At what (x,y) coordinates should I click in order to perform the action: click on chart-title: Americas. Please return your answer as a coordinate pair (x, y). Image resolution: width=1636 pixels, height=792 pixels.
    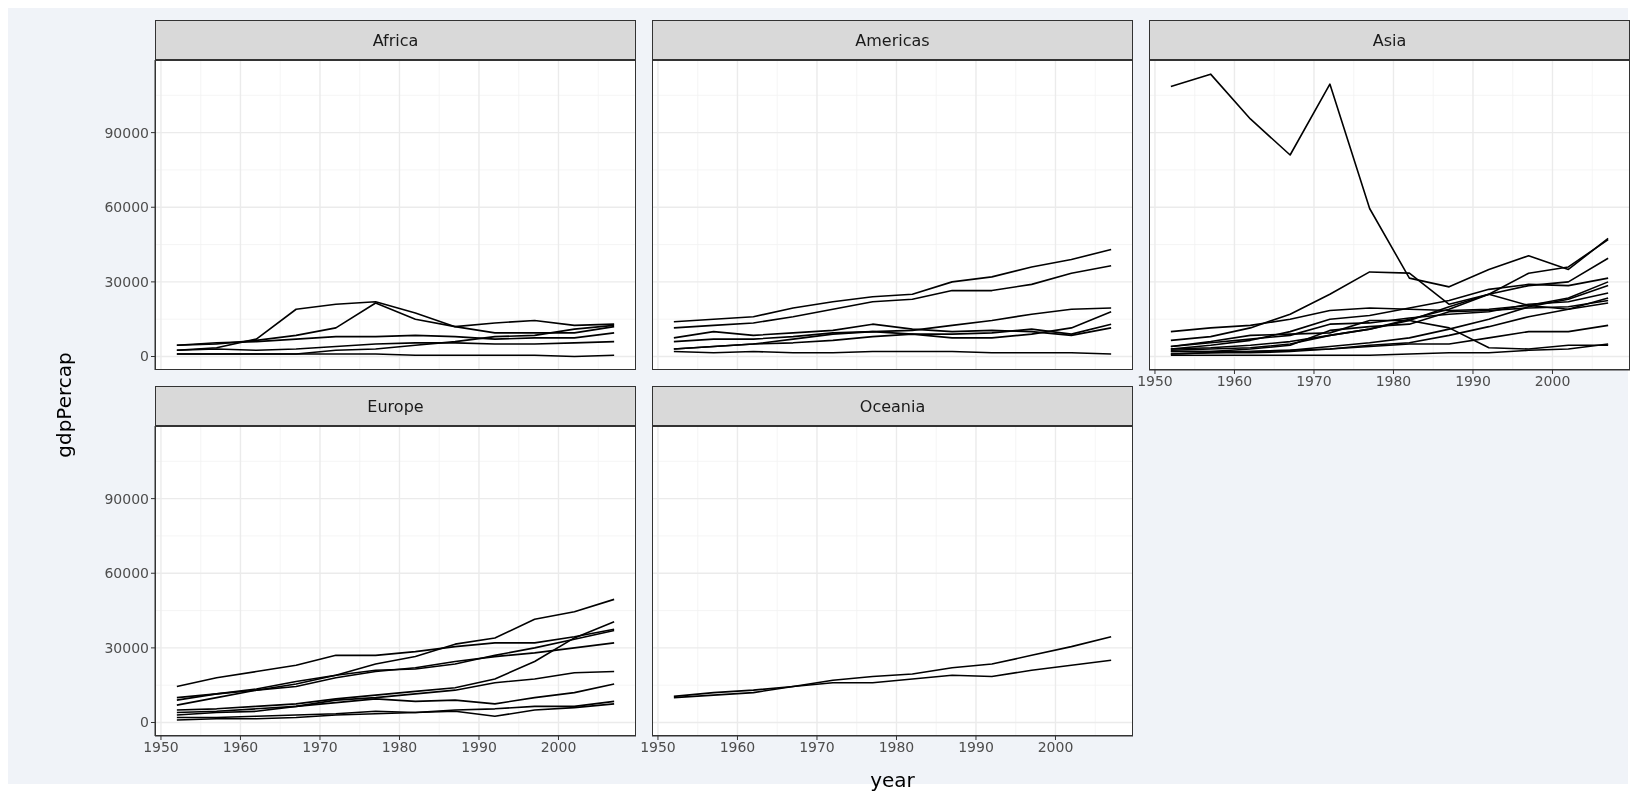
    Looking at the image, I should click on (892, 40).